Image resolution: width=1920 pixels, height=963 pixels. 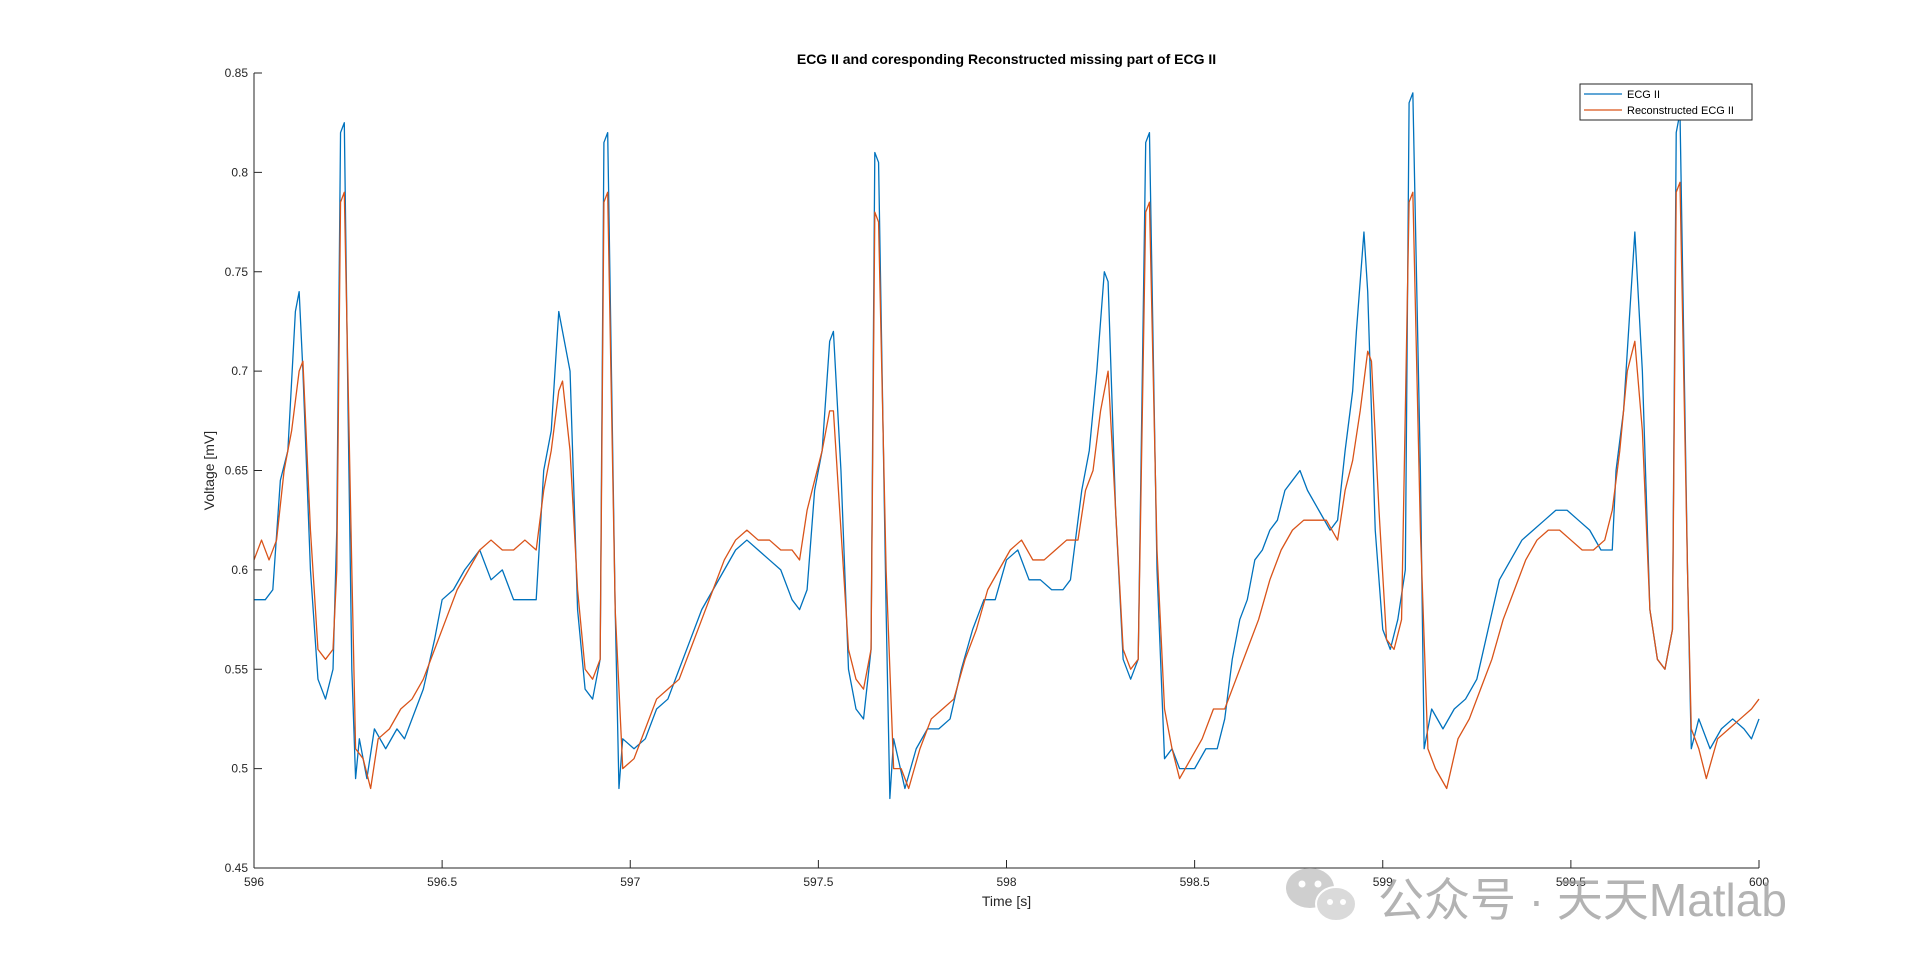 I want to click on y-tick-label: 0.85, so click(x=237, y=73).